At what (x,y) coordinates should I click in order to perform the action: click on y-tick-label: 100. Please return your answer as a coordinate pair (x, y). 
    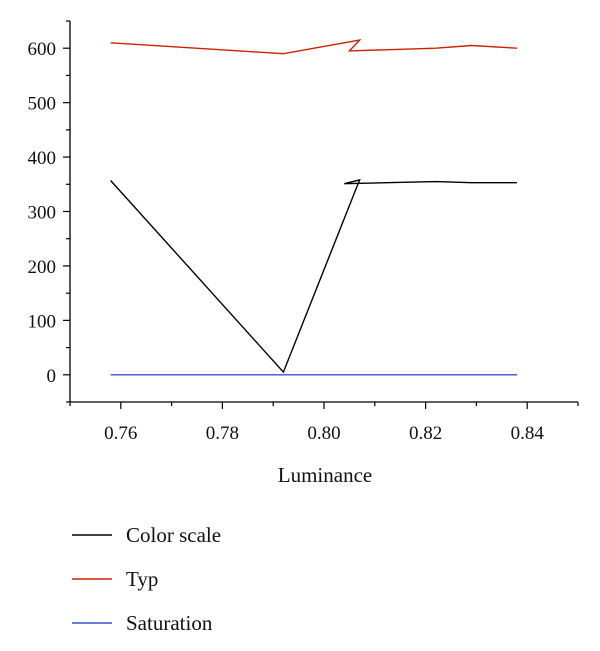
    Looking at the image, I should click on (42, 321).